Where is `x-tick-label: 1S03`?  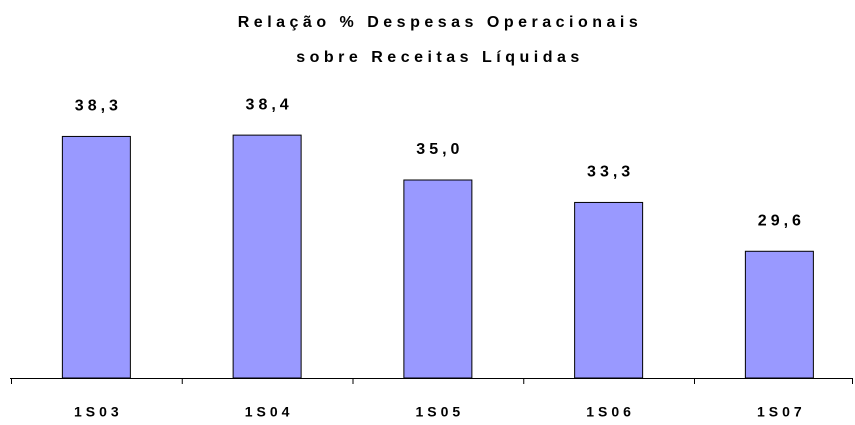 x-tick-label: 1S03 is located at coordinates (98, 412).